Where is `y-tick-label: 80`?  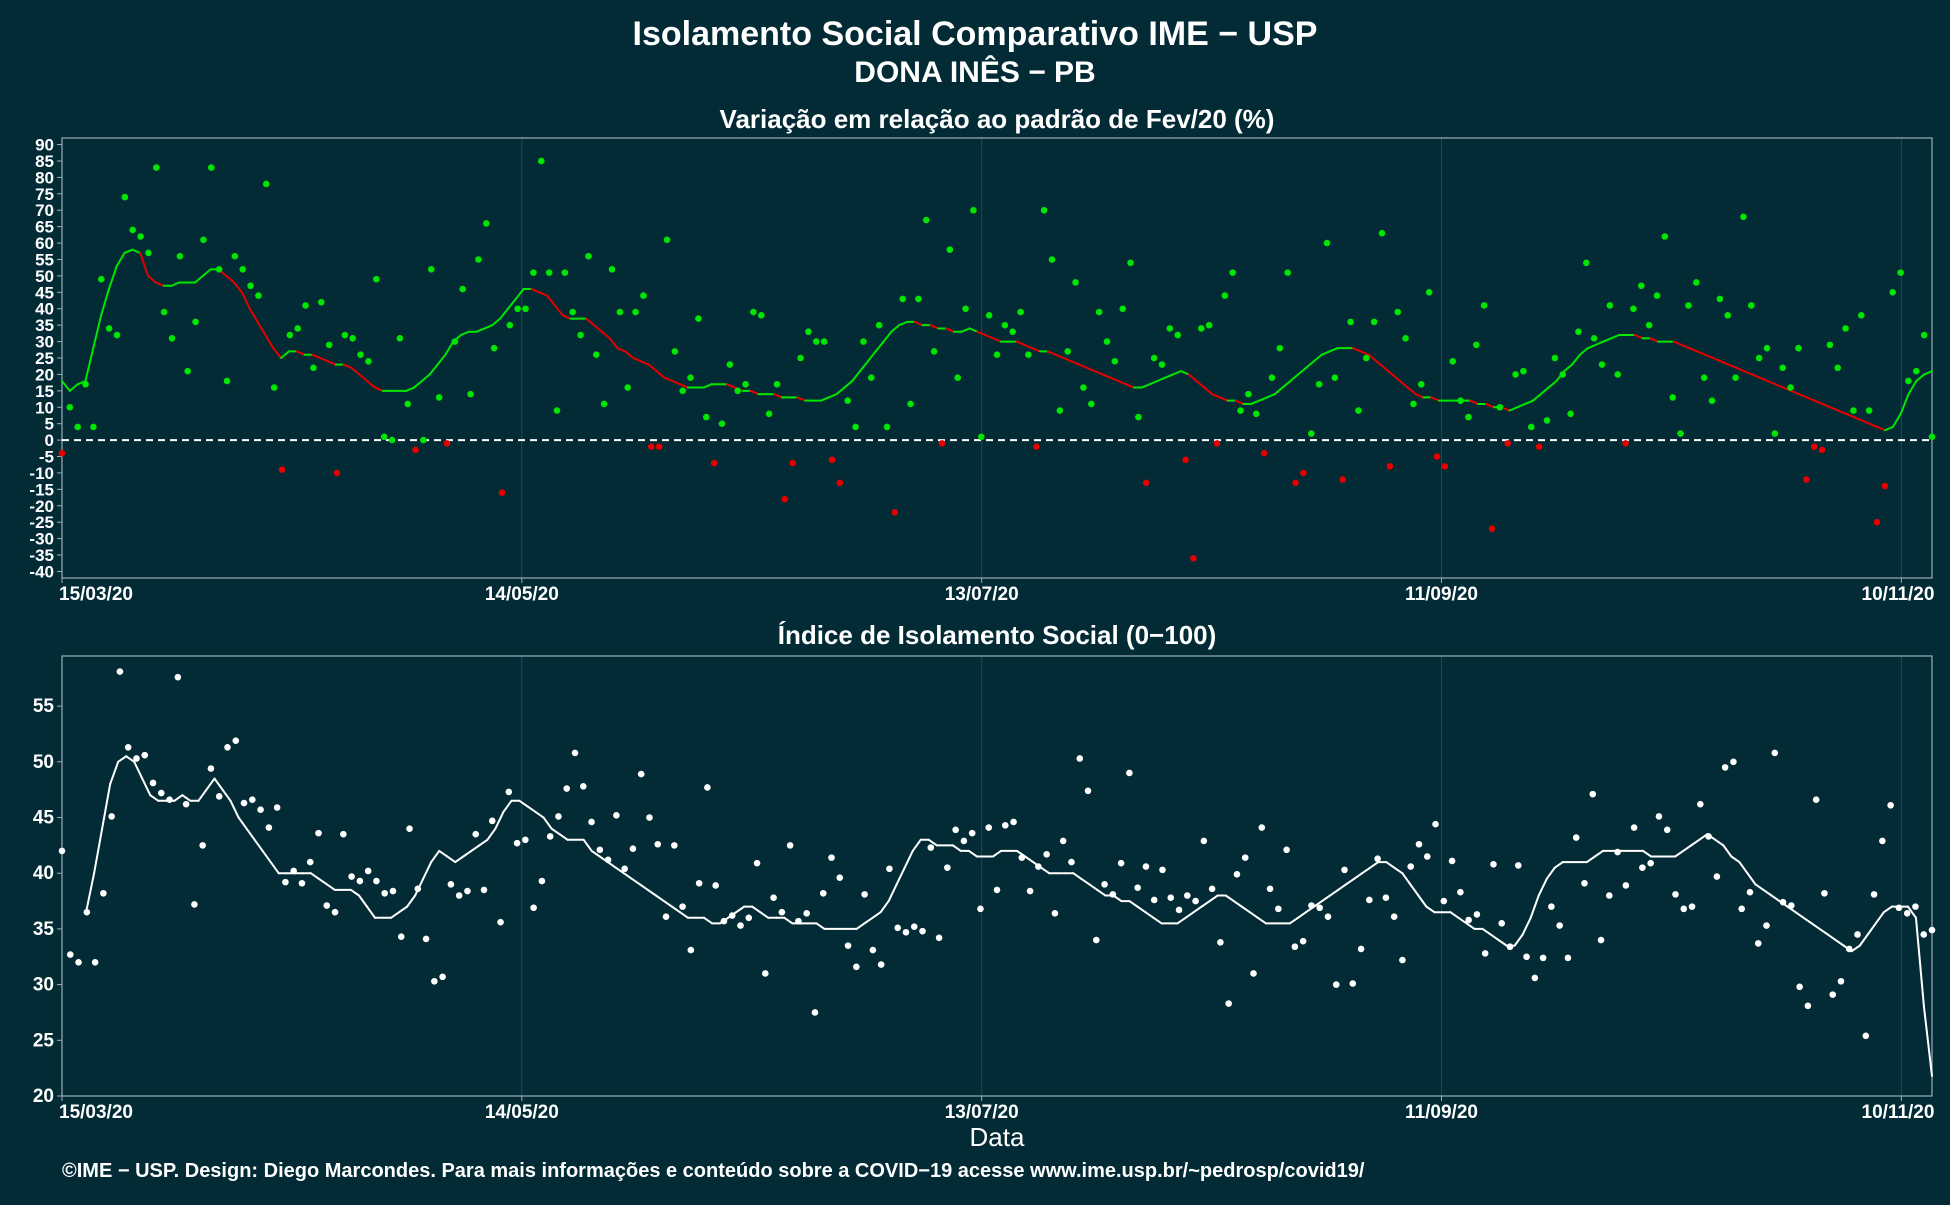
y-tick-label: 80 is located at coordinates (44, 177).